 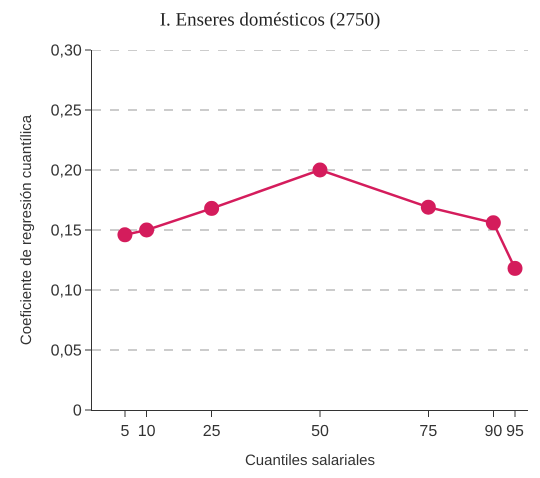 What do you see at coordinates (270, 19) in the screenshot?
I see `chart-title: I. Enseres domésticos (2750)` at bounding box center [270, 19].